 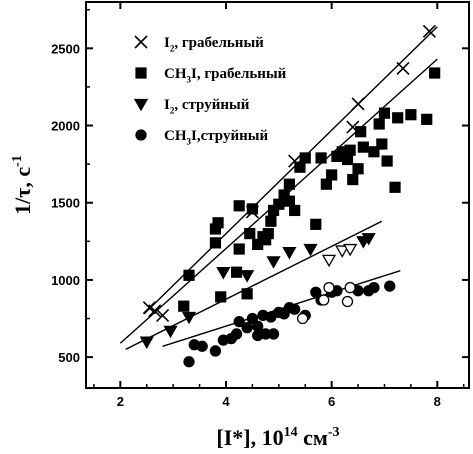 I want to click on y-axis-title: 1/τ, с-1, so click(x=22, y=185).